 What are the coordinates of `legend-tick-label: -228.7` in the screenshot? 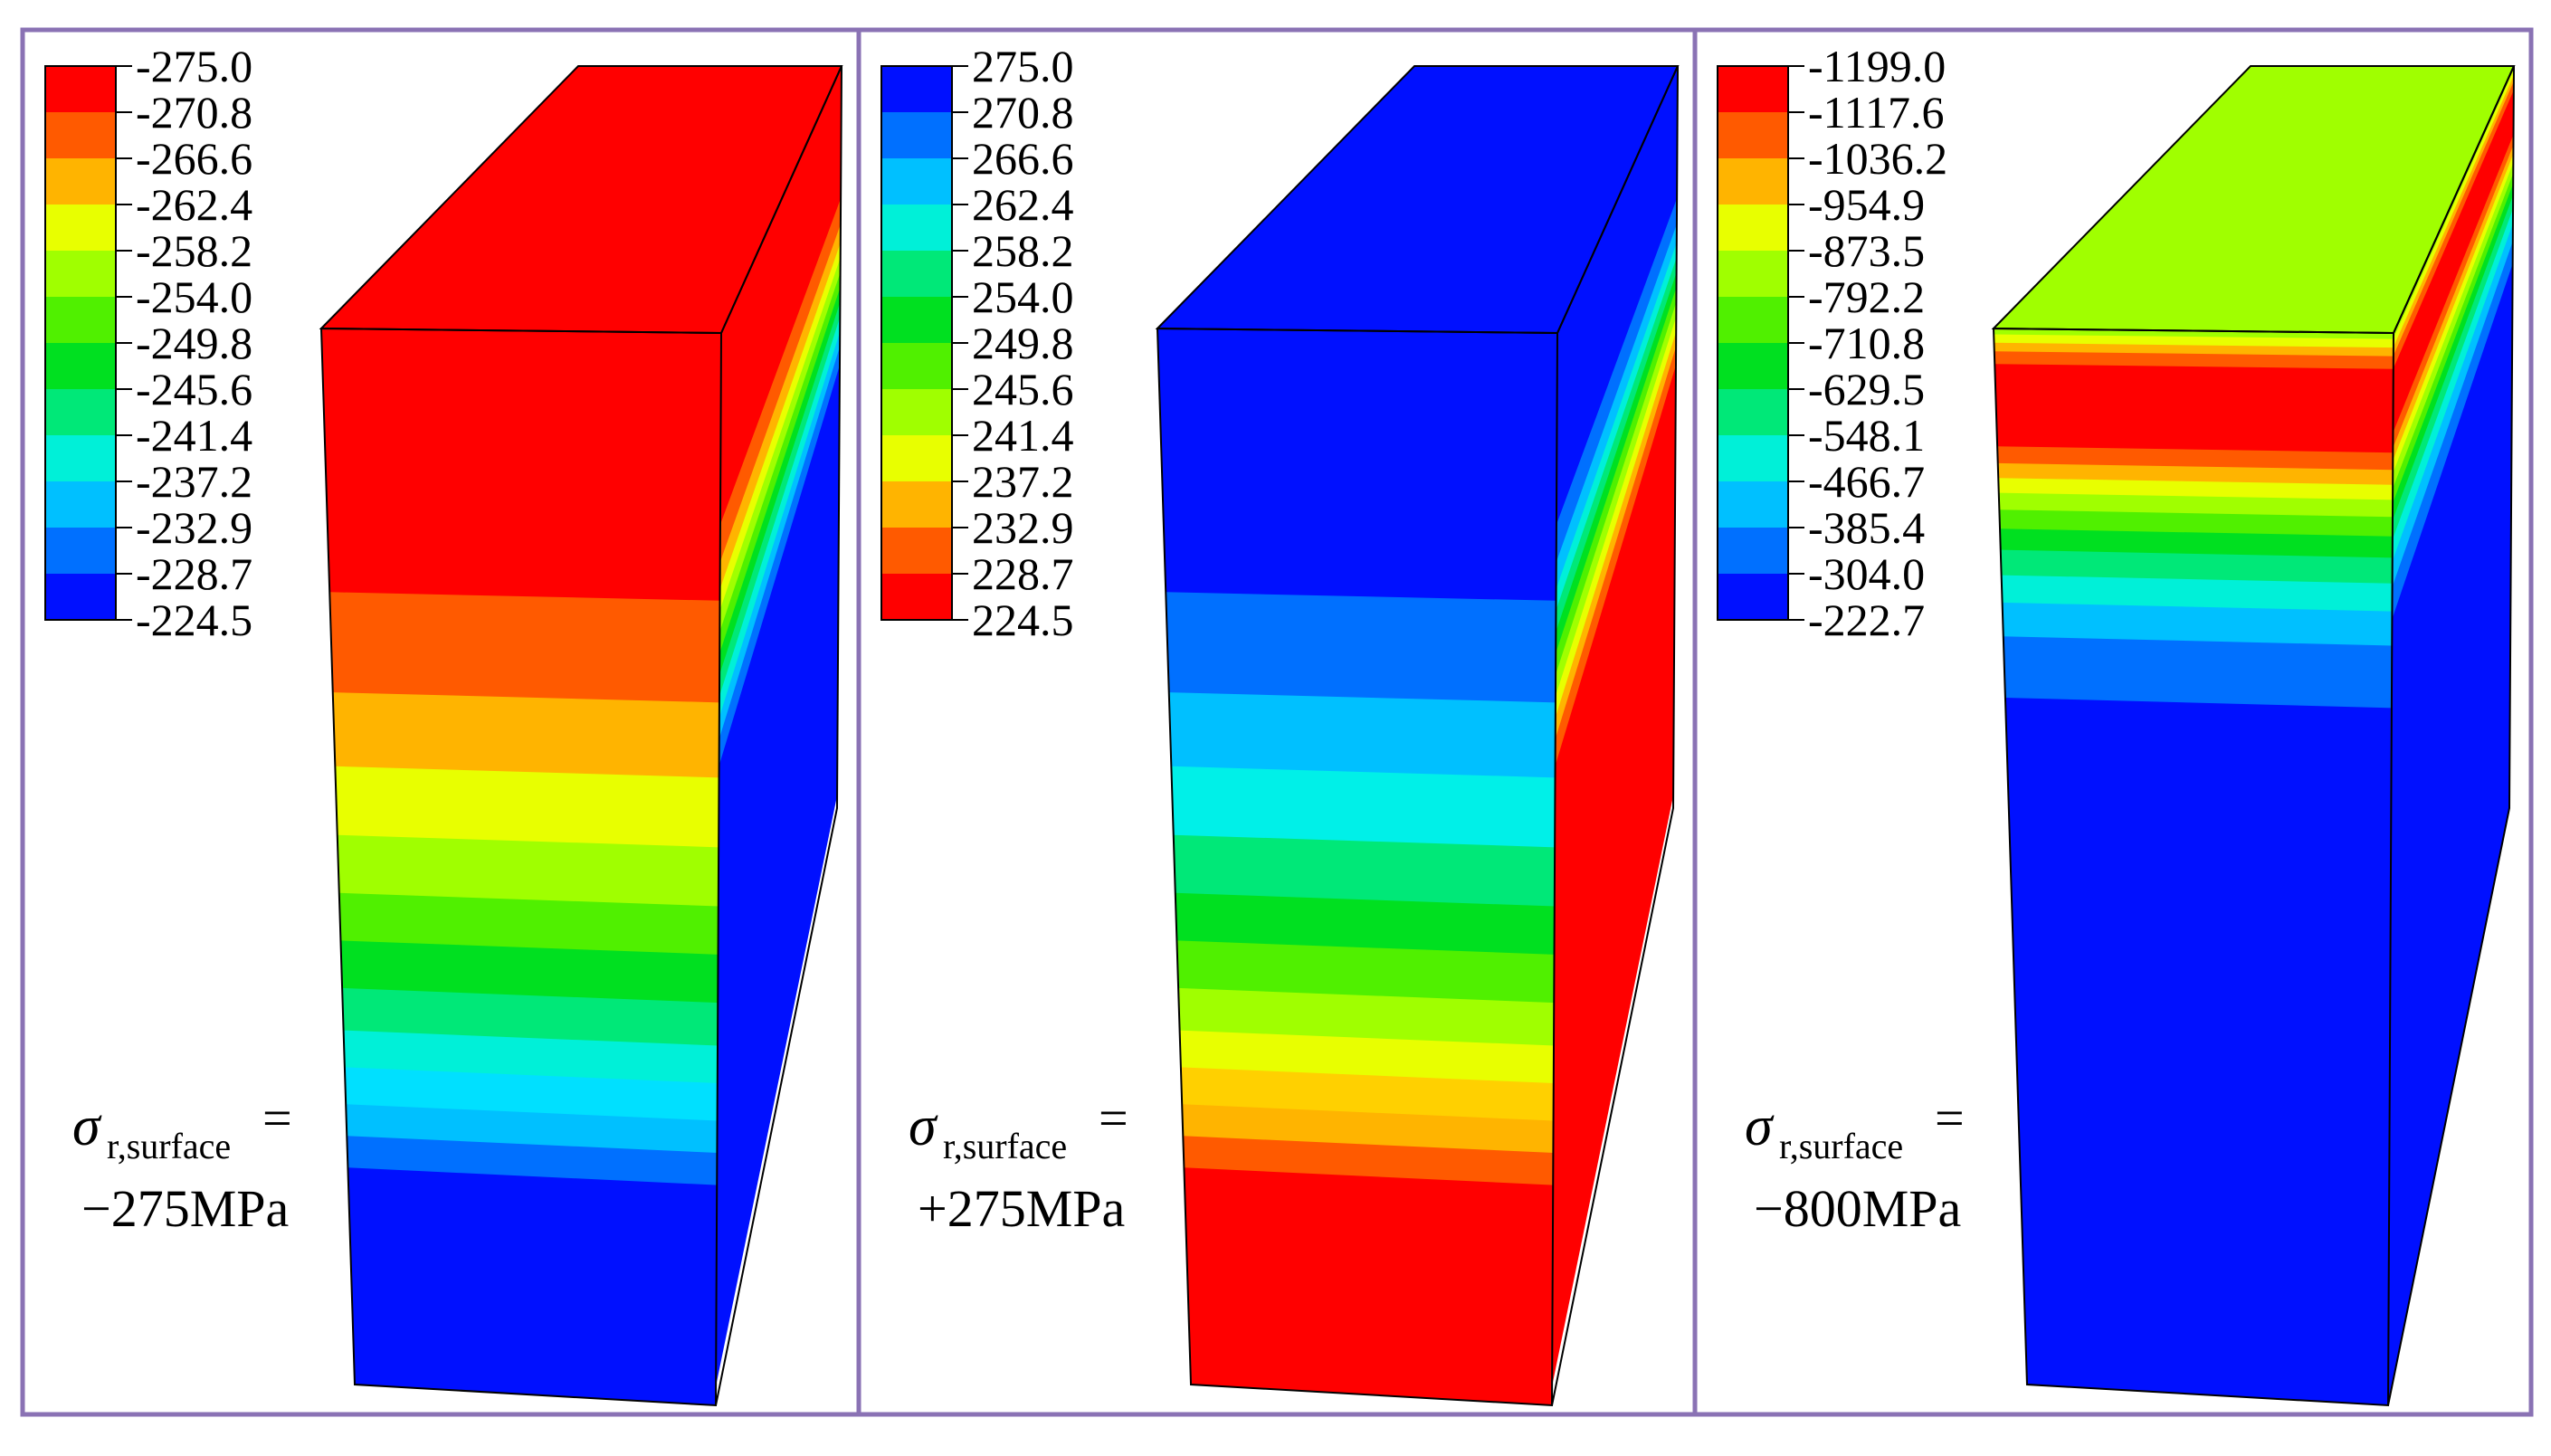 It's located at (194, 573).